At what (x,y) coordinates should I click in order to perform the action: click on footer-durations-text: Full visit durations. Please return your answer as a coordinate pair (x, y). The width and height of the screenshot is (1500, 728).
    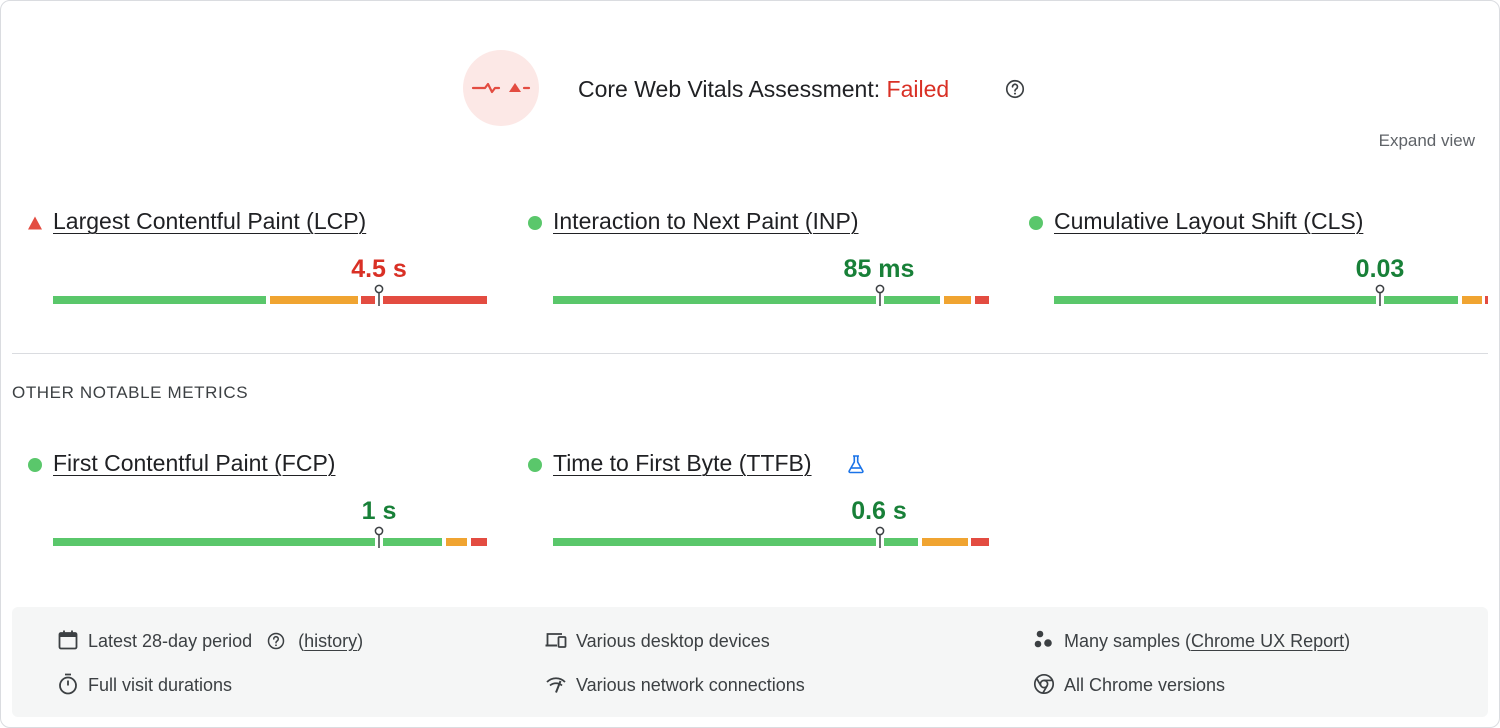
    Looking at the image, I should click on (160, 685).